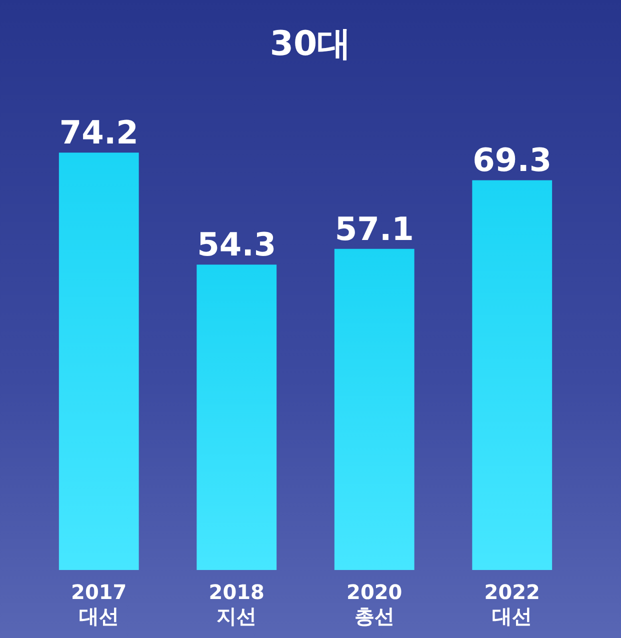 The width and height of the screenshot is (621, 638). Describe the element at coordinates (374, 229) in the screenshot. I see `data-label: 57.1` at that location.